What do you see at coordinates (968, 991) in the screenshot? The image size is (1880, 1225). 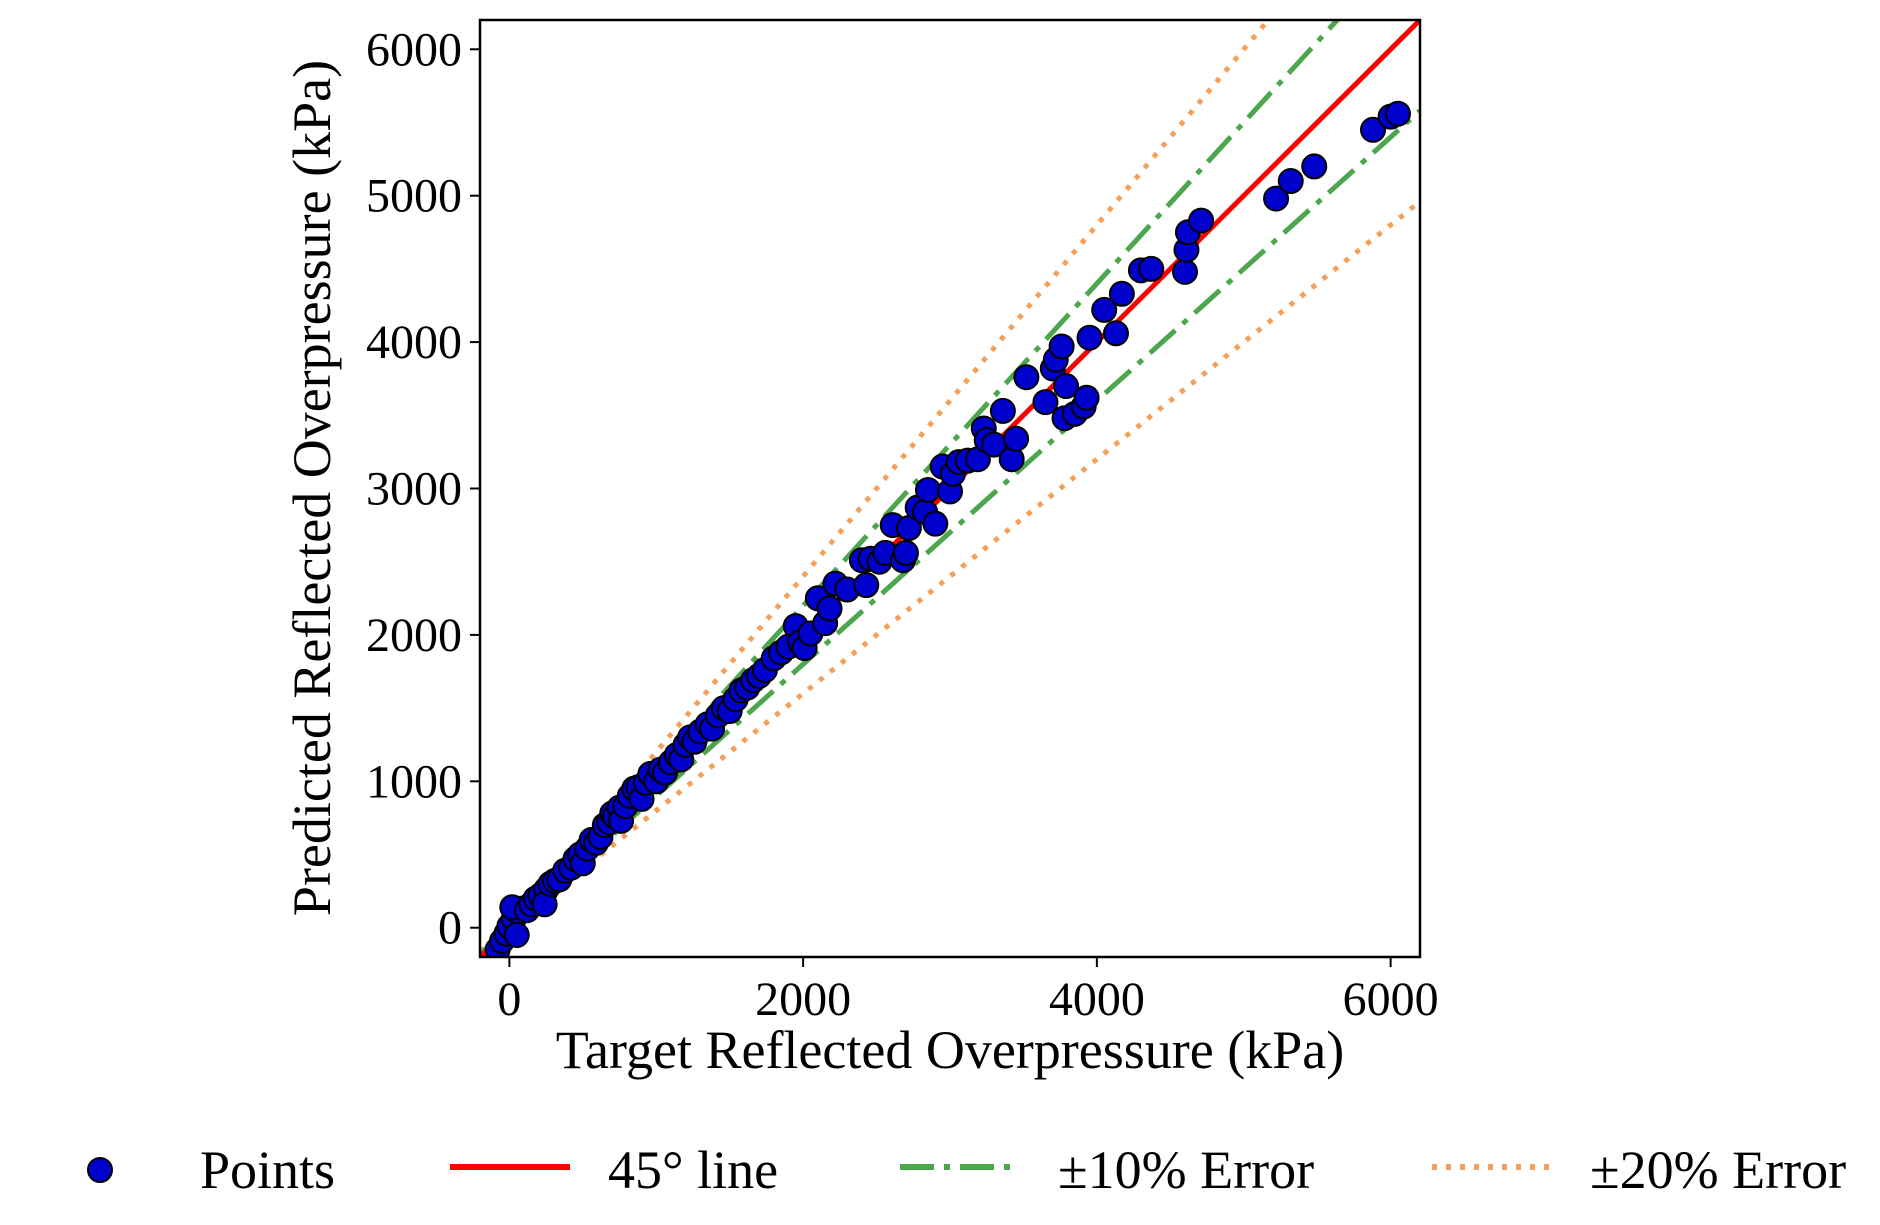 I see `x-axis-ticks: 0 2000 4000 6000` at bounding box center [968, 991].